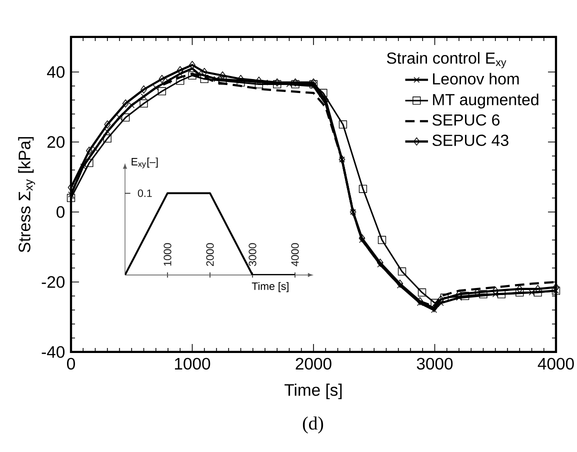 This screenshot has height=452, width=577. What do you see at coordinates (56, 72) in the screenshot?
I see `y-tick-label: 40` at bounding box center [56, 72].